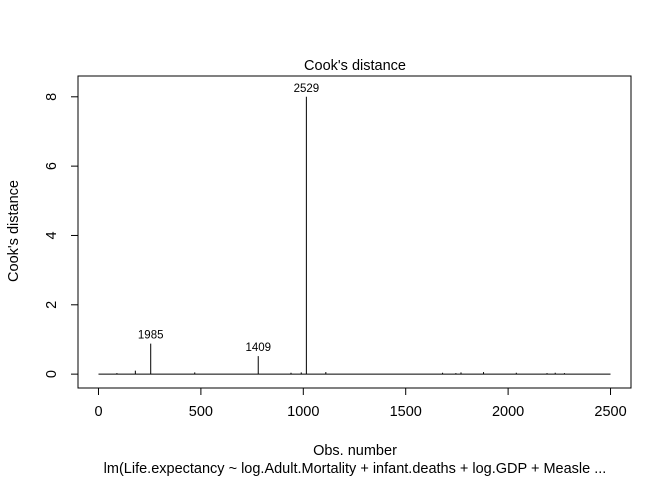 Image resolution: width=672 pixels, height=480 pixels. I want to click on x-tick-label: 500, so click(201, 412).